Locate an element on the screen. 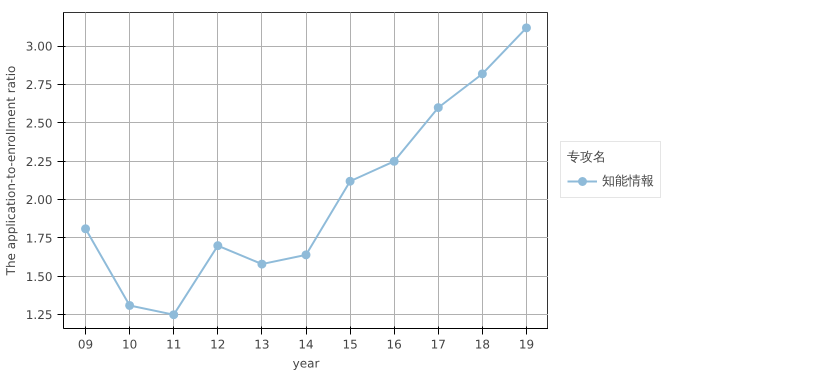 Image resolution: width=830 pixels, height=384 pixels. x-tick-label: 09 is located at coordinates (86, 345).